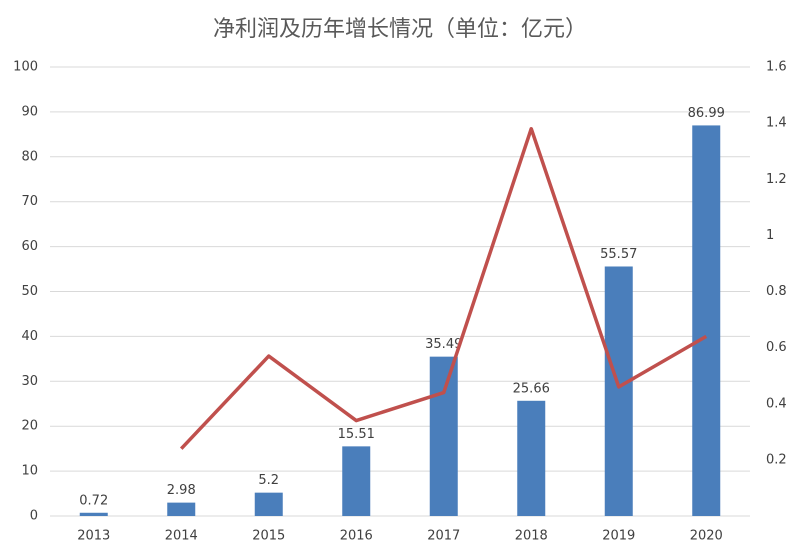  Describe the element at coordinates (29, 426) in the screenshot. I see `y-tick-label: 20` at that location.